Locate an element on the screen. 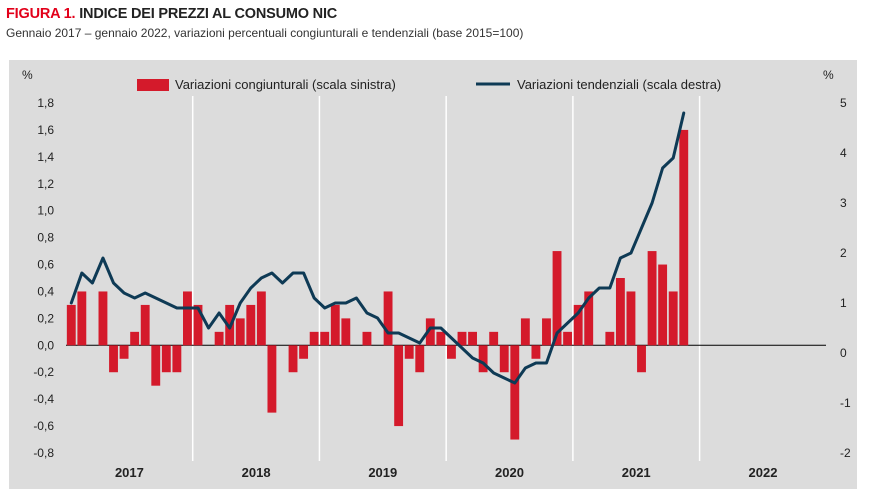 The height and width of the screenshot is (496, 869). y-left-tick-label: 1,2 is located at coordinates (45, 184).